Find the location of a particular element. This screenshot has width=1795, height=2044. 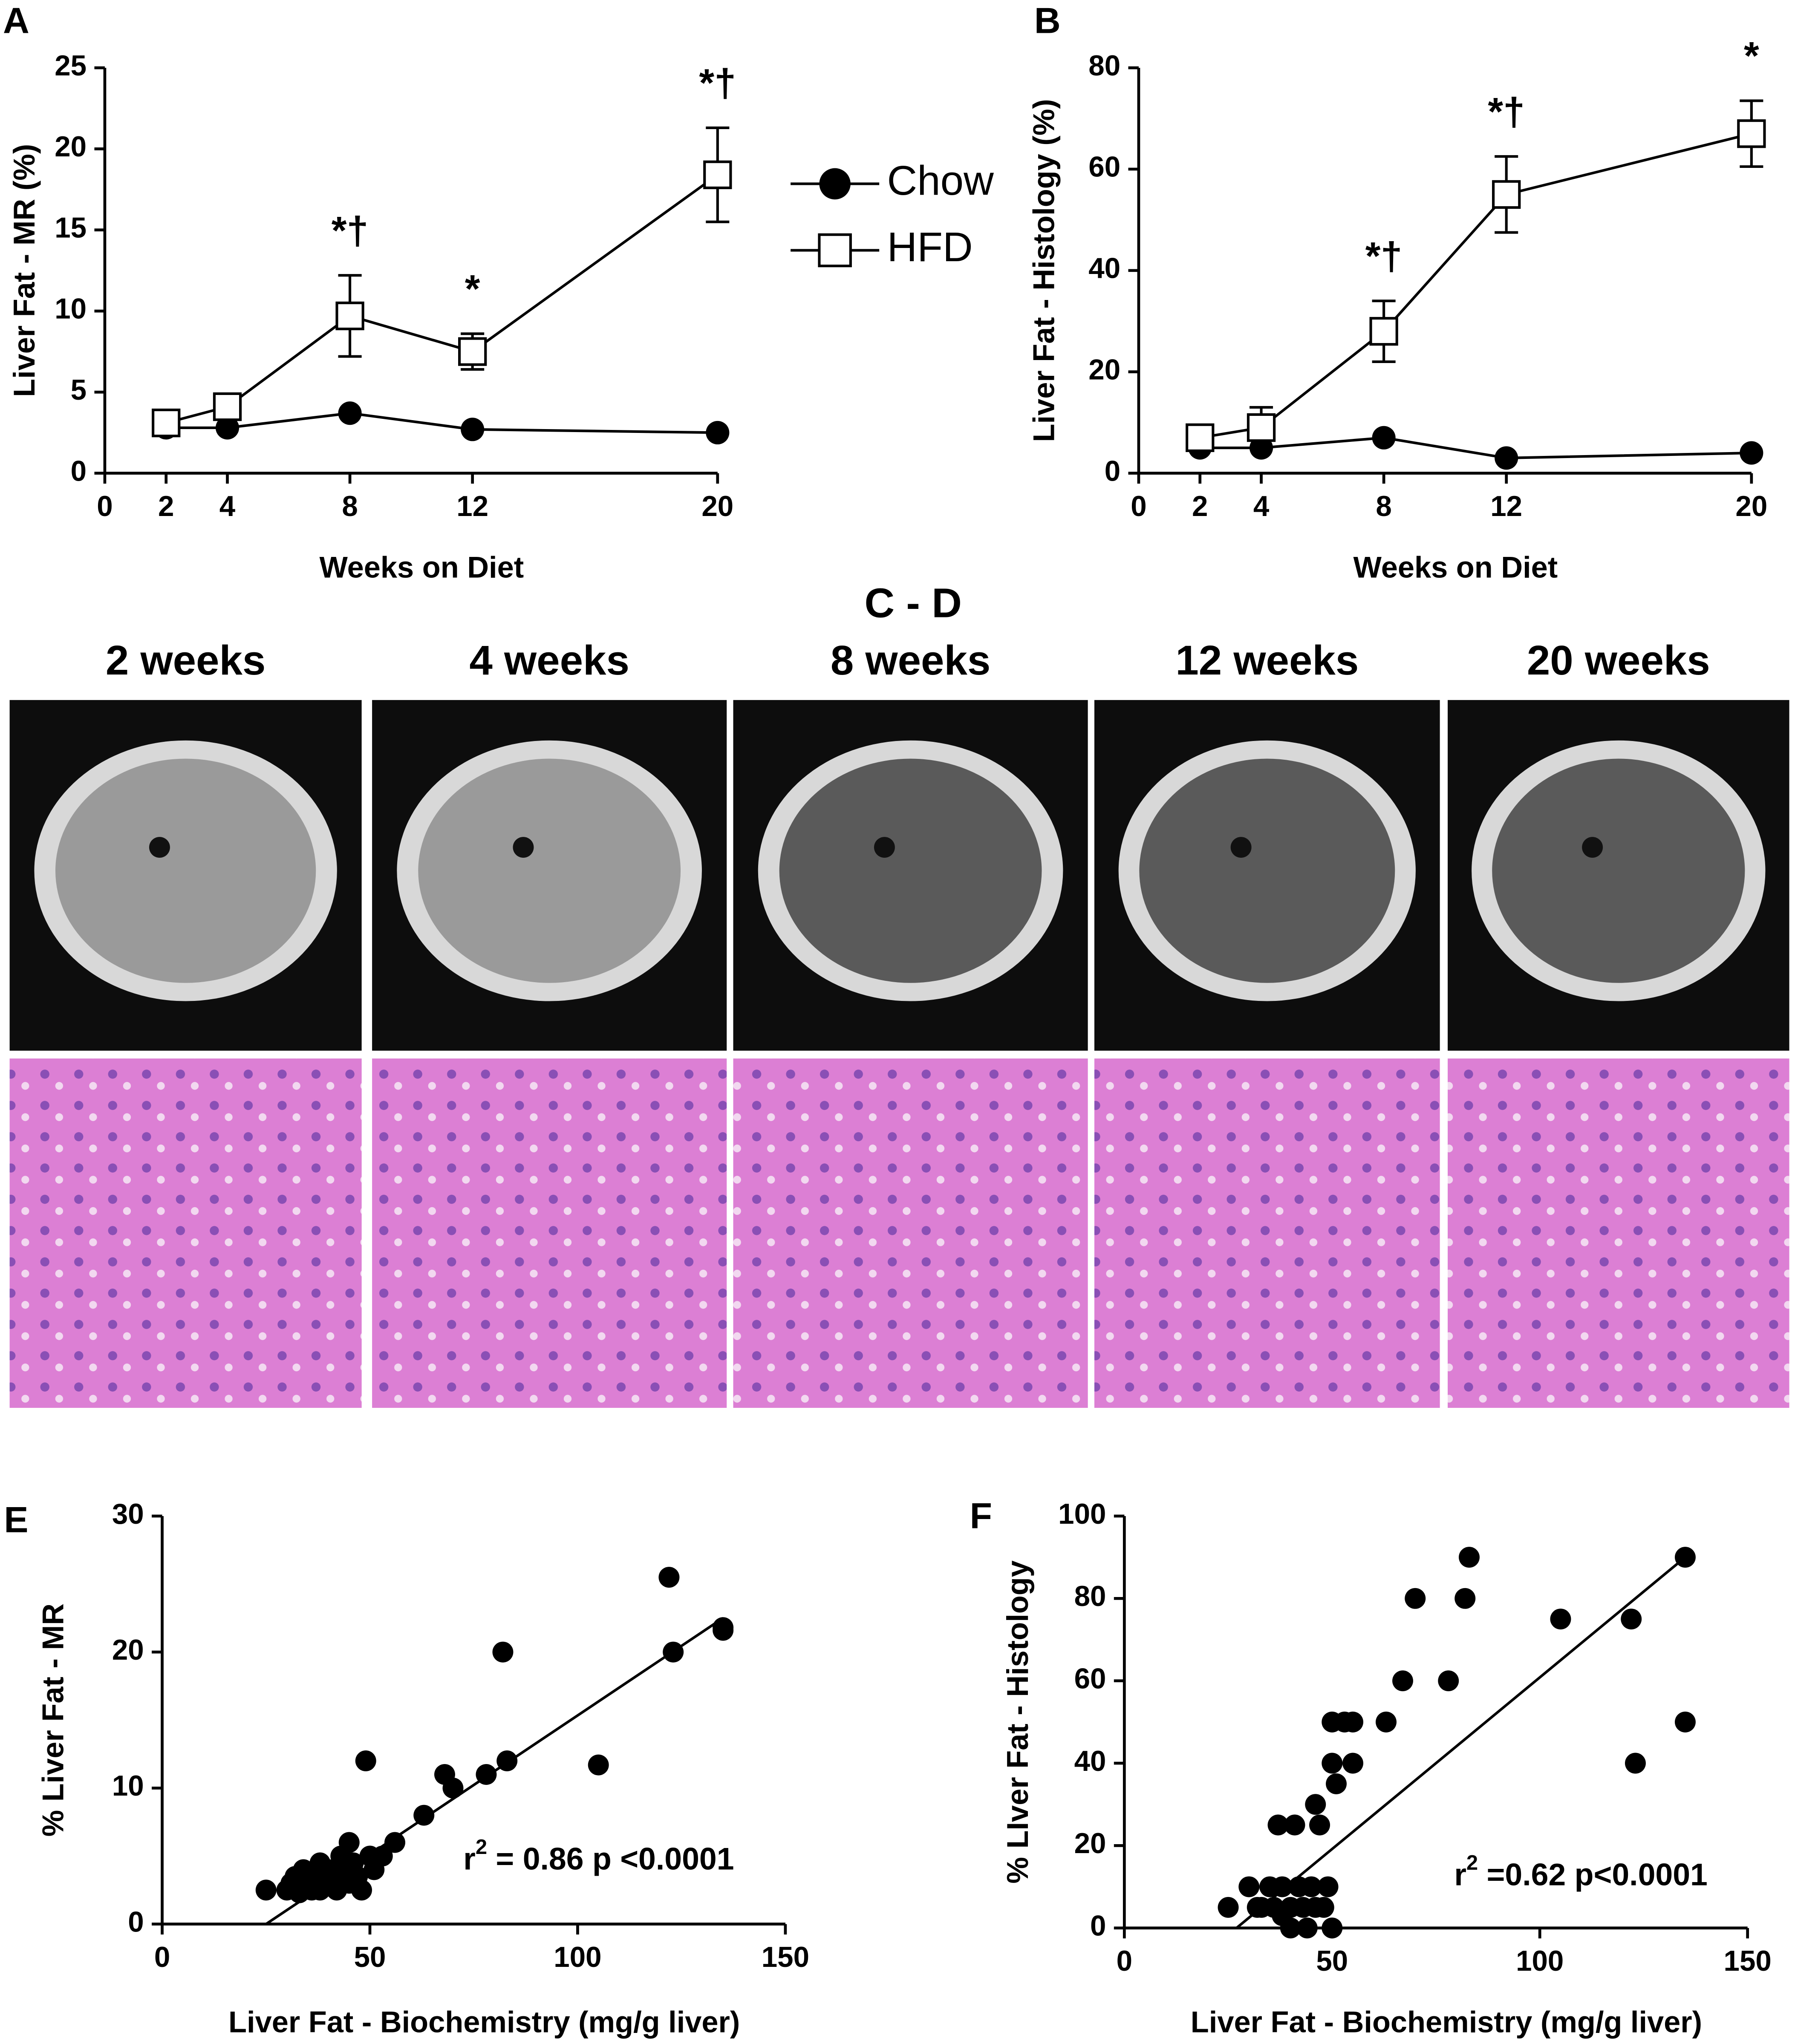

fit-line is located at coordinates (1460, 1742).